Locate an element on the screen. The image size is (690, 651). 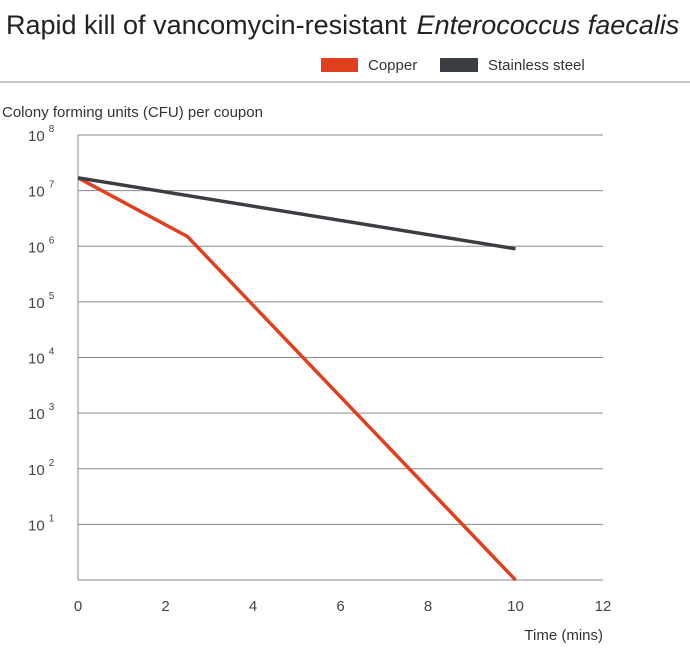
x-tick-label: 6 is located at coordinates (340, 606).